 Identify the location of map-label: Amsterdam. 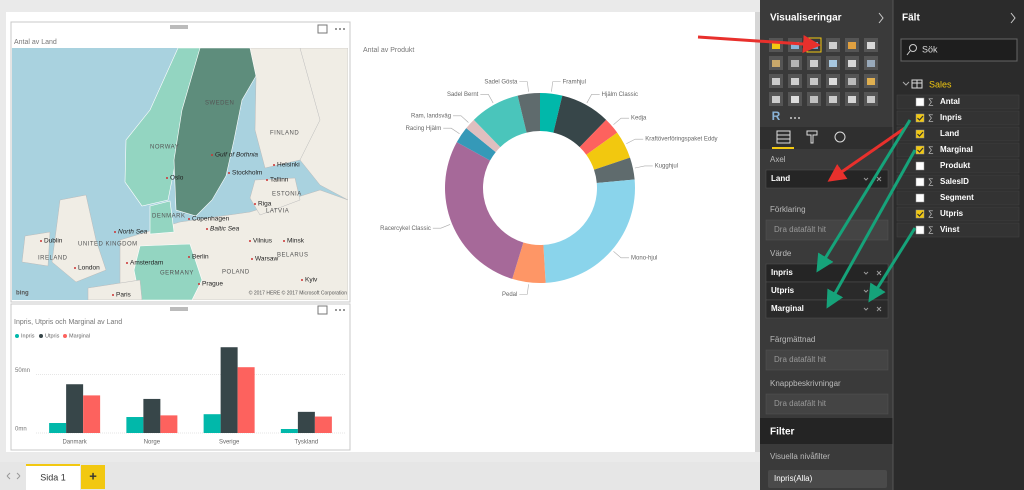
(146, 263).